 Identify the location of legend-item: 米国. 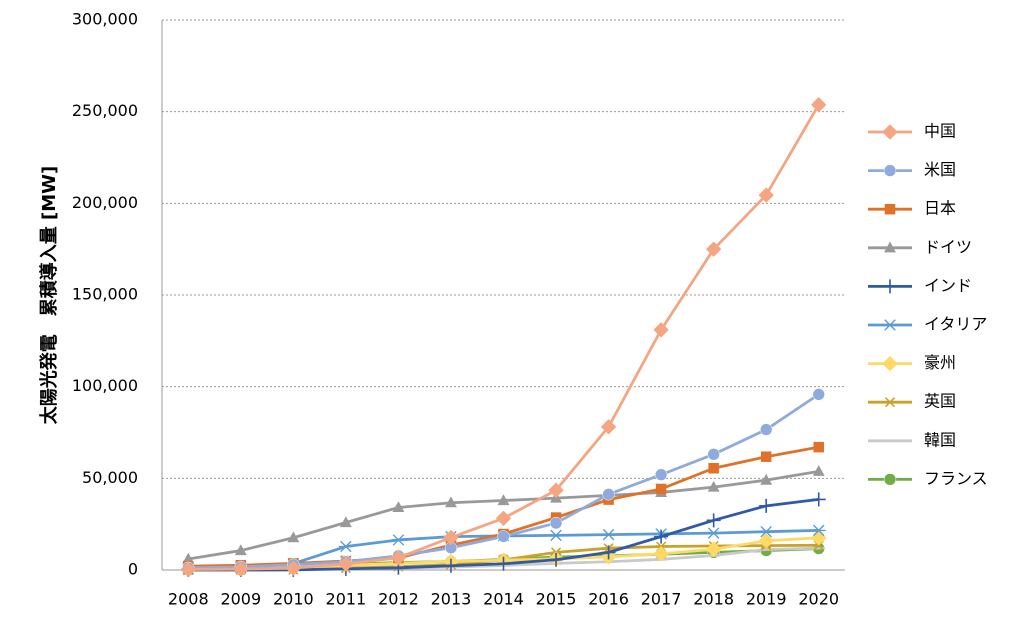
(912, 169).